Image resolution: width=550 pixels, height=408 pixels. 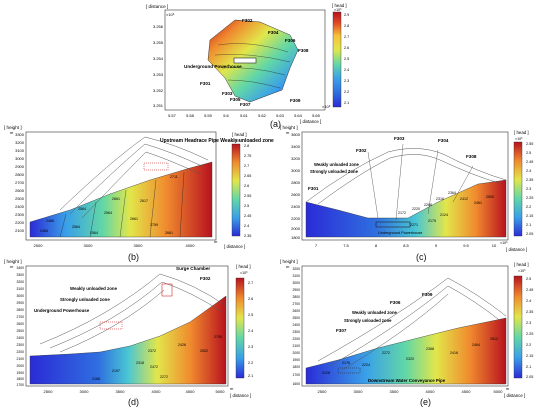 I want to click on panel-e-ytick: 1700, so click(x=296, y=375).